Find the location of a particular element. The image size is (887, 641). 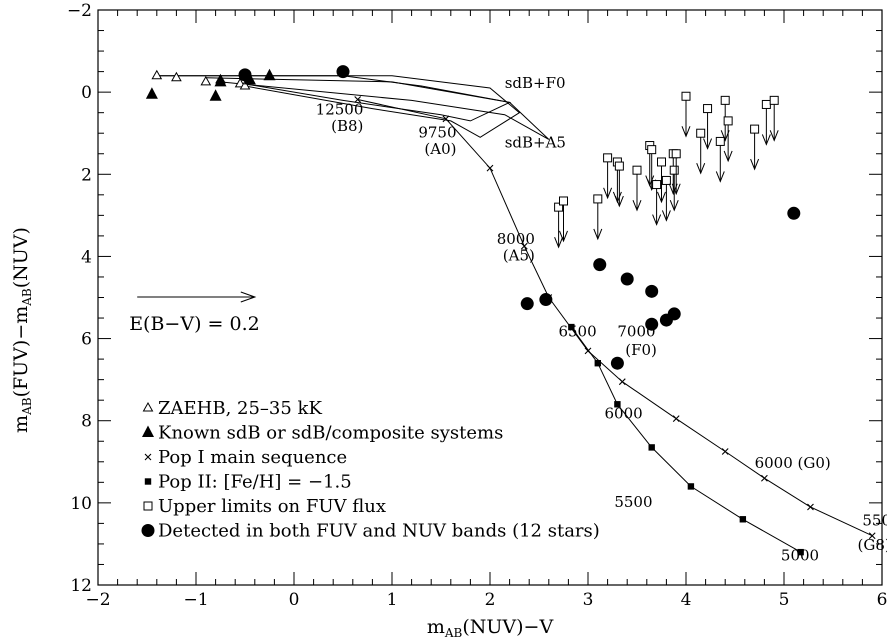

reddening-label: E(B−V) = 0.2 is located at coordinates (194, 324).